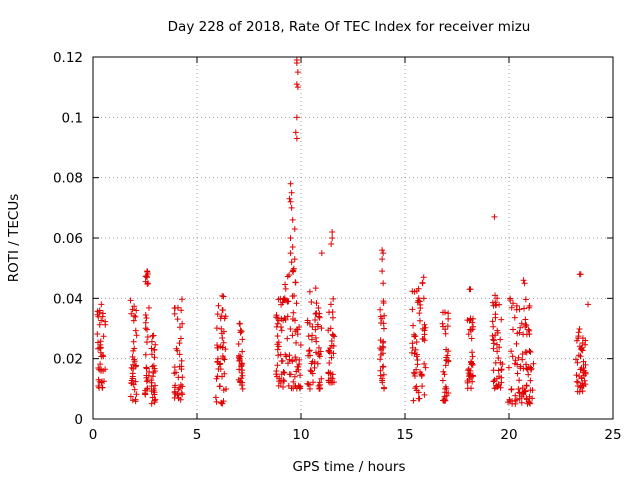 This screenshot has width=640, height=480. Describe the element at coordinates (68, 299) in the screenshot. I see `y-tick-label: 0.04` at that location.